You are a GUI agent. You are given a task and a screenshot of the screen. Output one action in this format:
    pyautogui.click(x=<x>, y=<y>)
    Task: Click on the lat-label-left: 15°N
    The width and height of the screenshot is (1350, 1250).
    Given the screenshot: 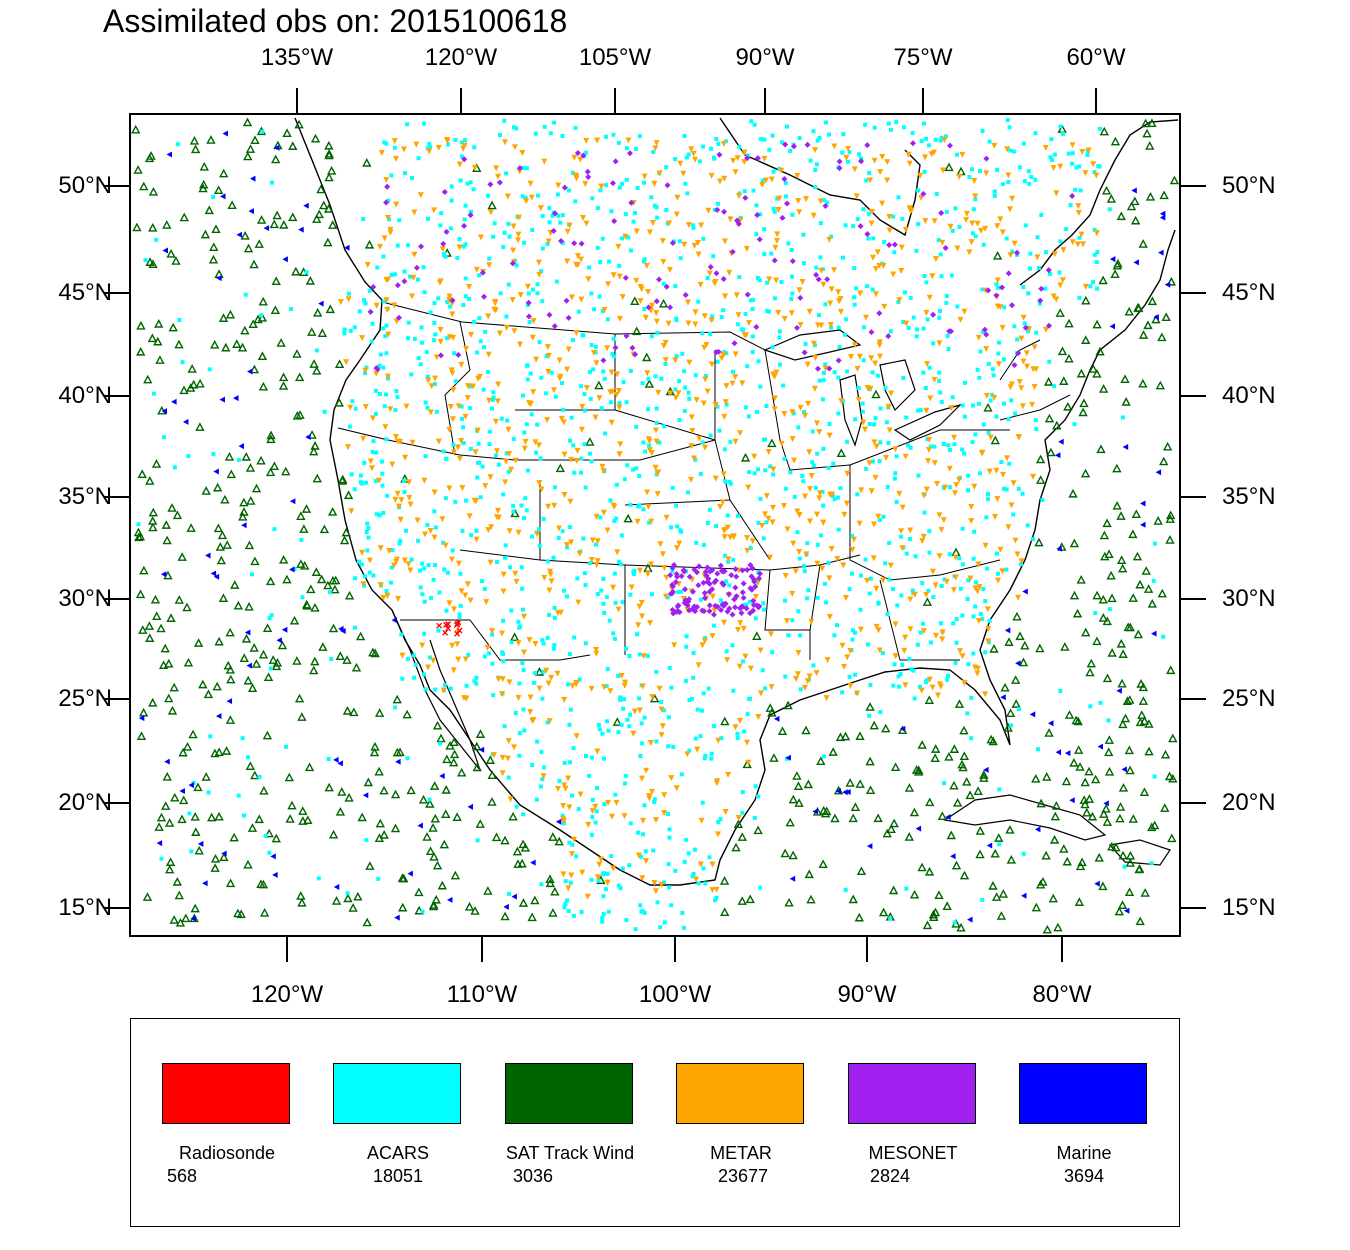 What is the action you would take?
    pyautogui.click(x=85, y=907)
    